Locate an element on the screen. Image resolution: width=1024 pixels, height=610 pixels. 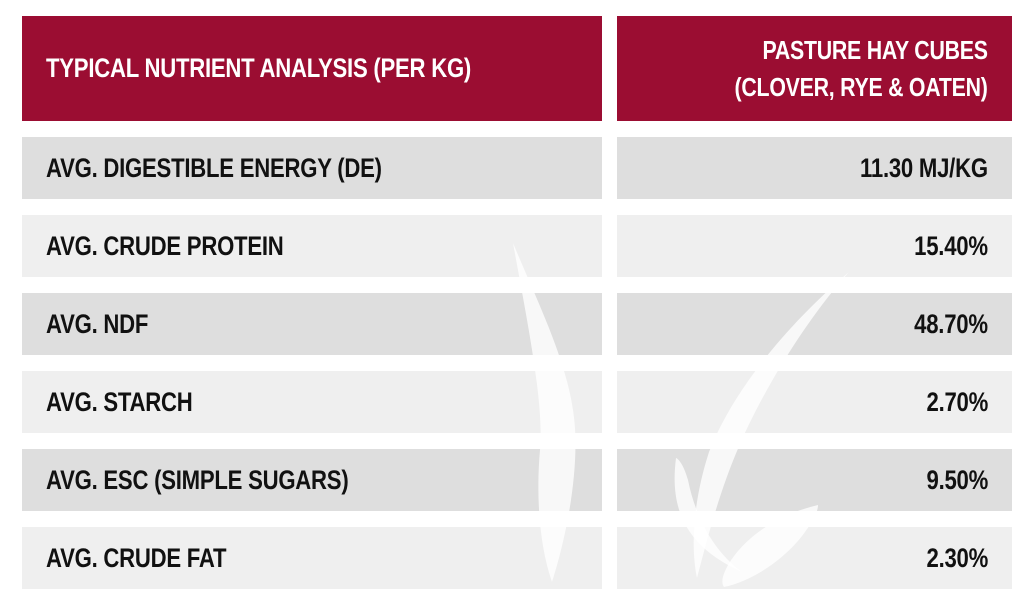
nutrient-label: AVG. NDF is located at coordinates (97, 323).